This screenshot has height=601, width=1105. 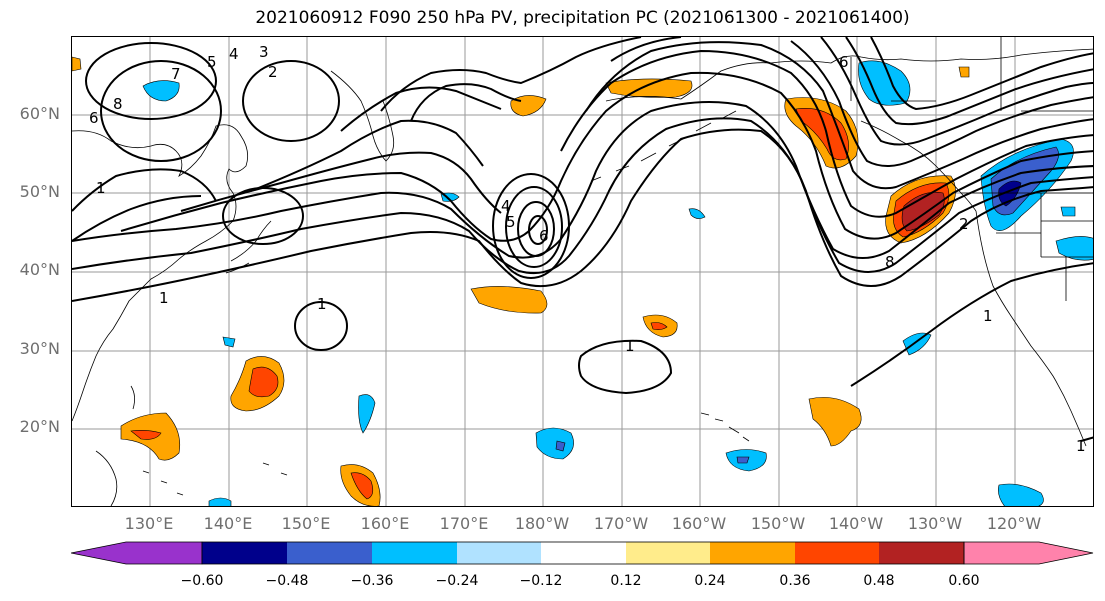 I want to click on precip-pos-philippine-sea-core, so click(x=263, y=382).